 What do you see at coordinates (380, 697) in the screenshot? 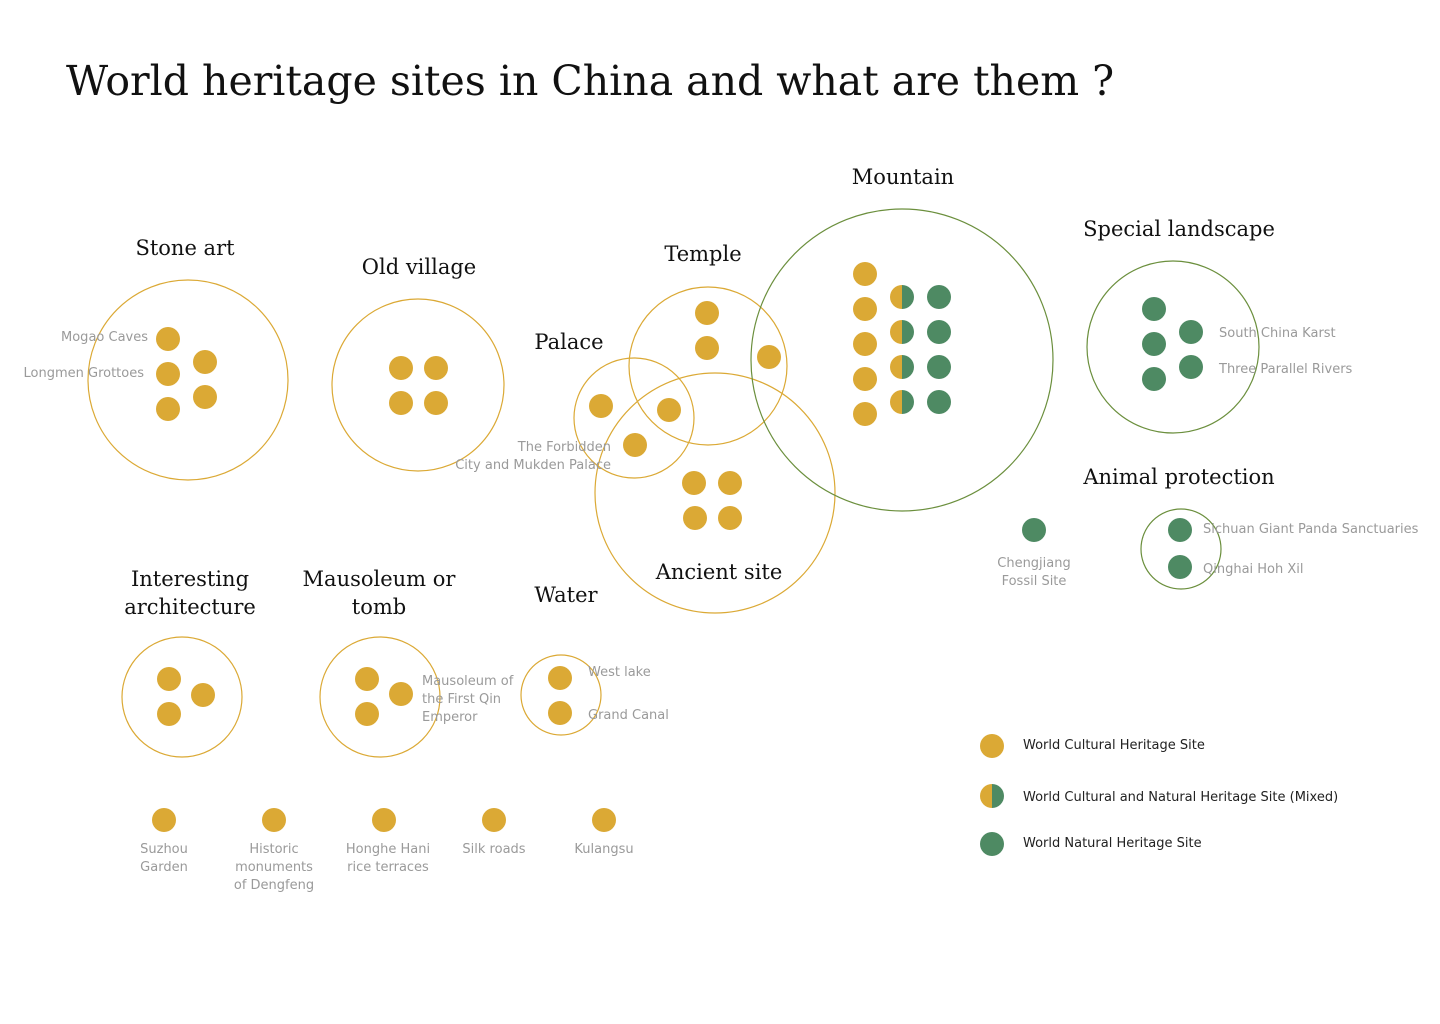
I see `mausoleum-ring` at bounding box center [380, 697].